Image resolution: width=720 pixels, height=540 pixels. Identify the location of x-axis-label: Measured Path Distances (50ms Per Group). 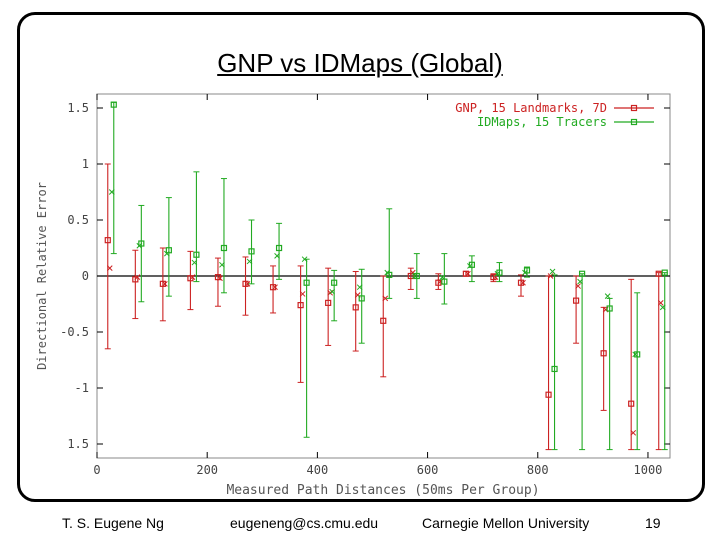
(382, 490).